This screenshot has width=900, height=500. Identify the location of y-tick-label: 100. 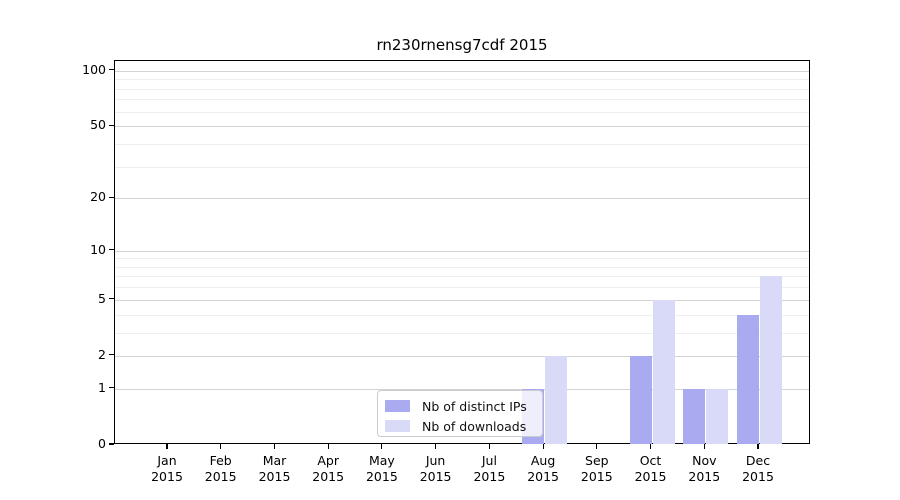
(94, 69).